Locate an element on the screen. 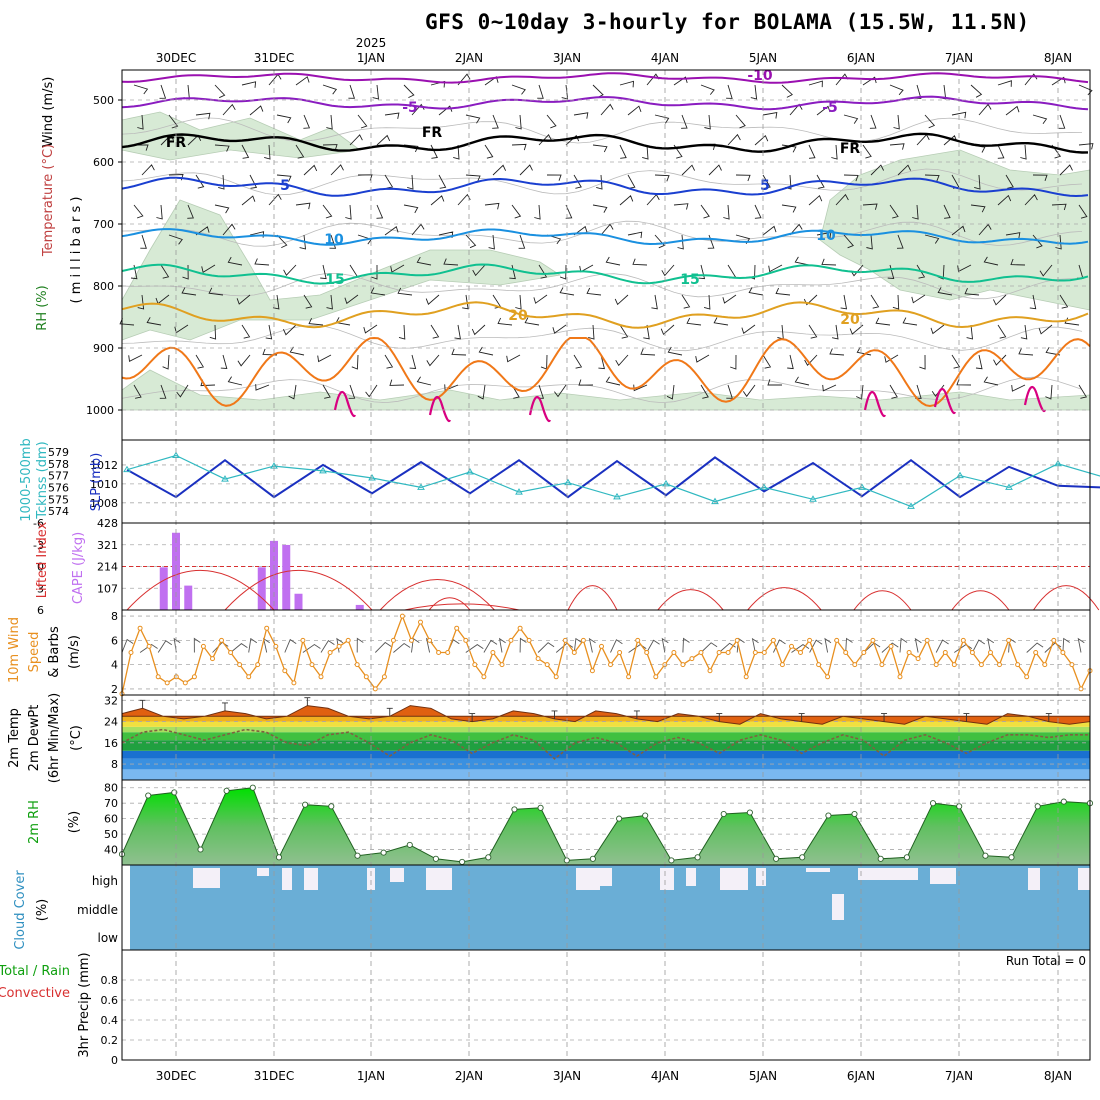  cloud-label: Cloud Cover is located at coordinates (20, 910).